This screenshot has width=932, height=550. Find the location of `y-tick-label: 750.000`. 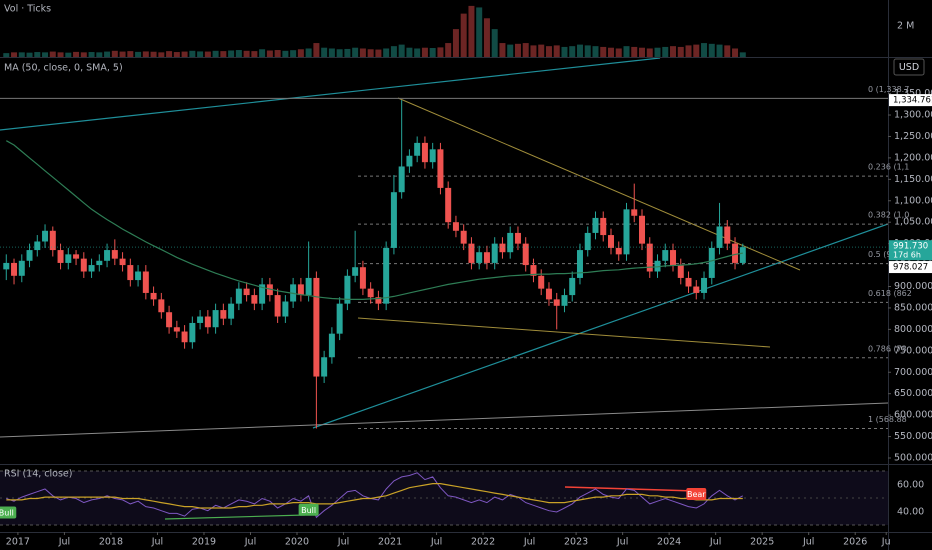

y-tick-label: 750.000 is located at coordinates (913, 350).